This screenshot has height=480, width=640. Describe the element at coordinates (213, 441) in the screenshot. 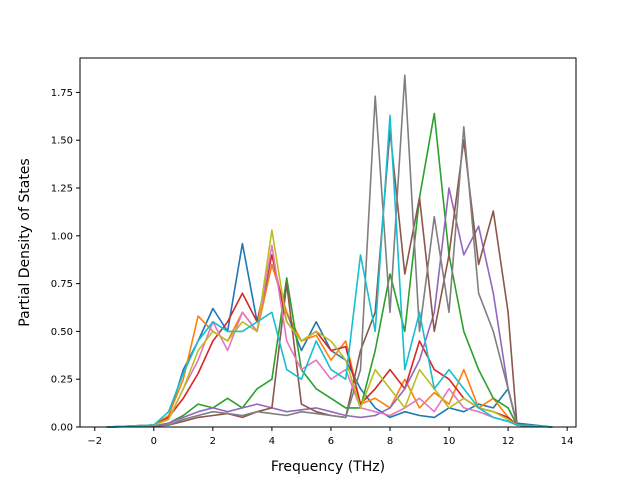

I see `x-tick-label: 2` at that location.